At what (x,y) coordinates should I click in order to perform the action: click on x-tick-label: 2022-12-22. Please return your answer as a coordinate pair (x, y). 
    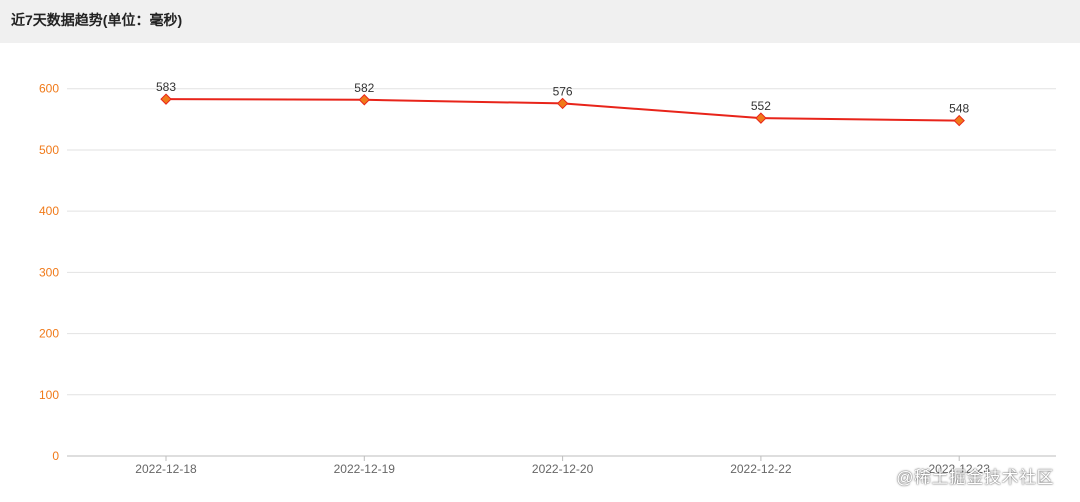
    Looking at the image, I should click on (761, 469).